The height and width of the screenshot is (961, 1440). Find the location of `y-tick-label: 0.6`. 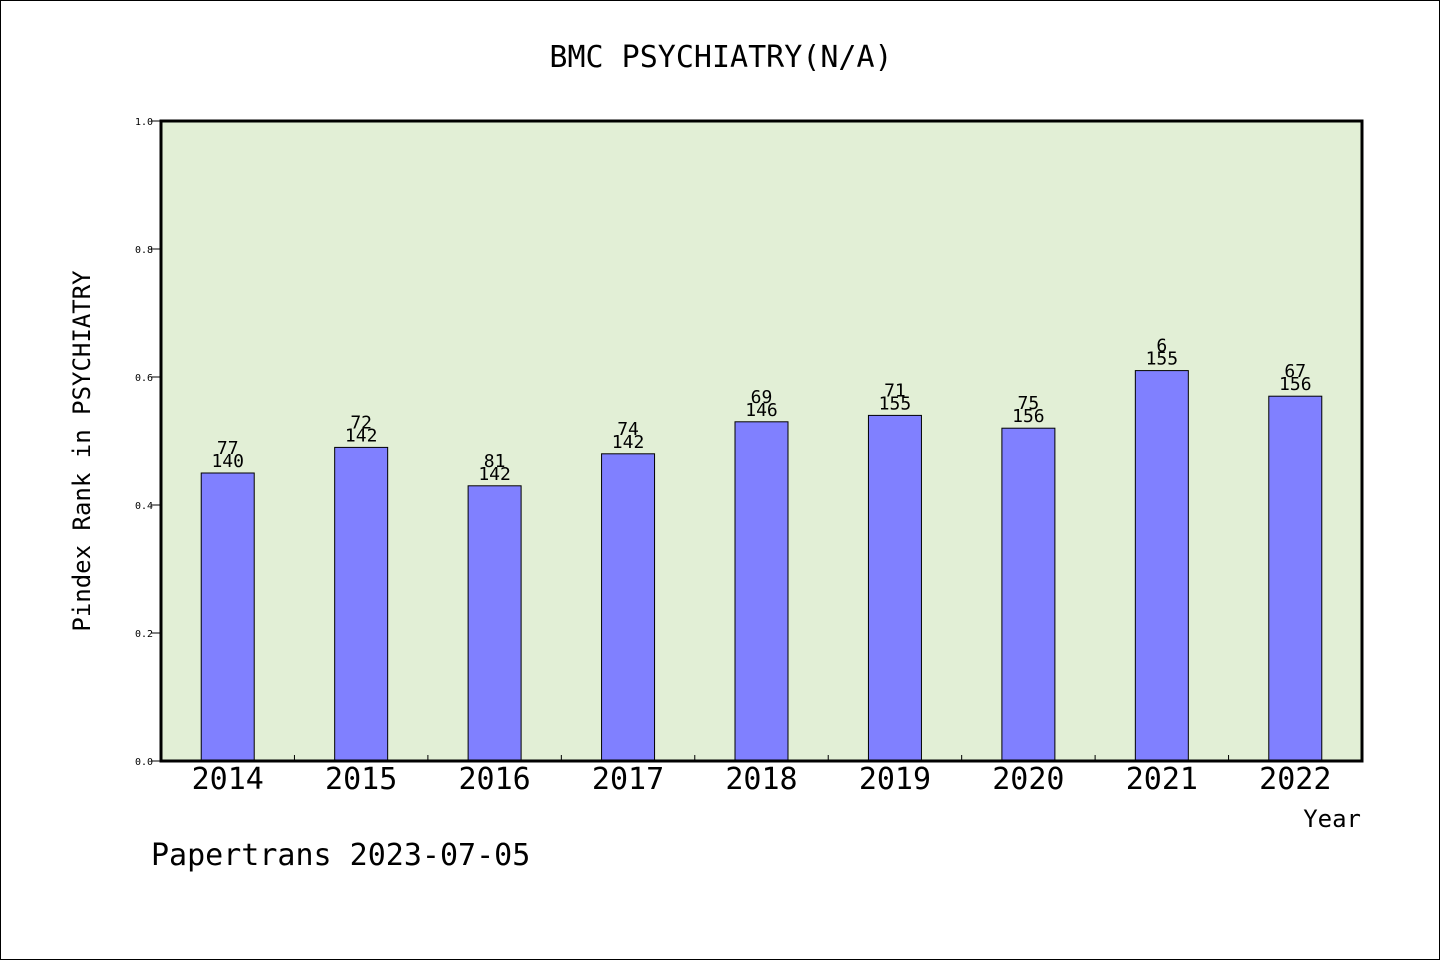

y-tick-label: 0.6 is located at coordinates (144, 378).